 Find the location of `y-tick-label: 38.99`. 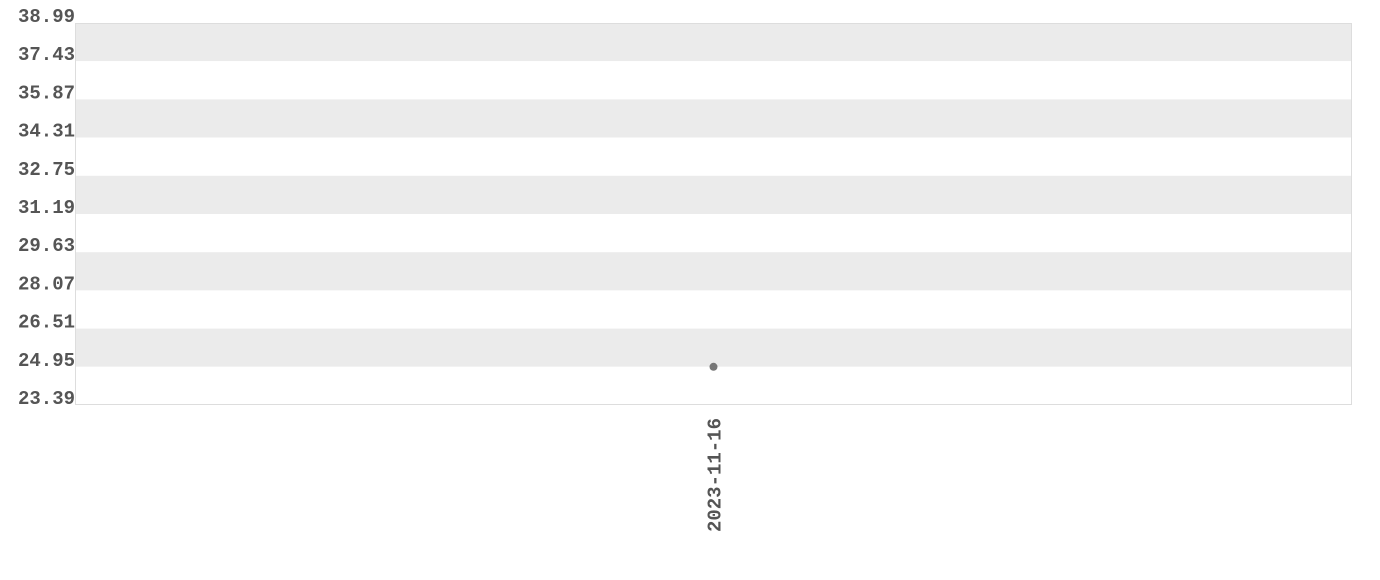

y-tick-label: 38.99 is located at coordinates (46, 17).